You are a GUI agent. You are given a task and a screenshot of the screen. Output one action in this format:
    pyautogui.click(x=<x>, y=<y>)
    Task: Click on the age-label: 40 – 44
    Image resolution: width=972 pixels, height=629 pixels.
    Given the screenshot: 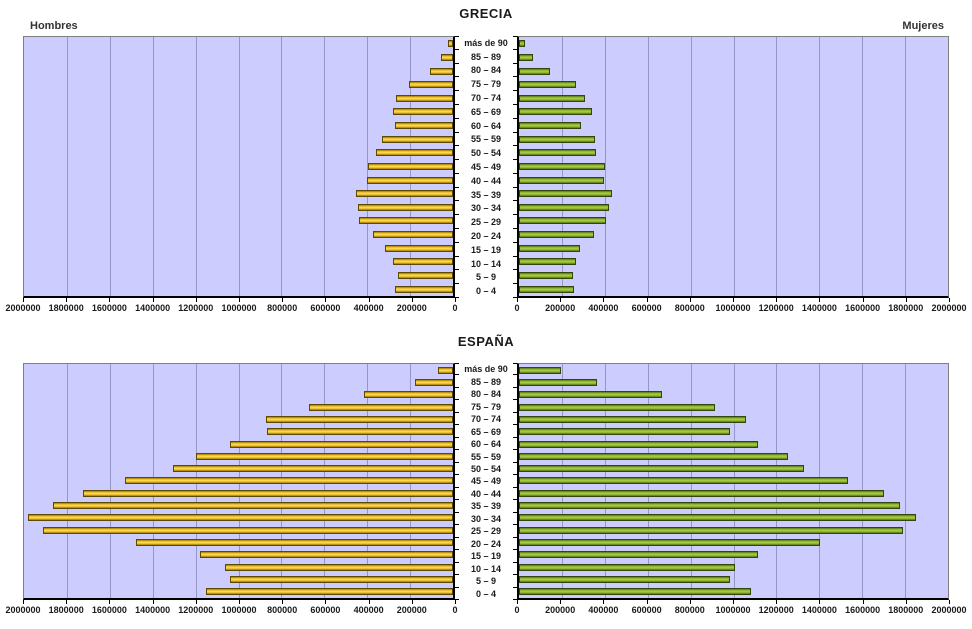 What is the action you would take?
    pyautogui.click(x=486, y=180)
    